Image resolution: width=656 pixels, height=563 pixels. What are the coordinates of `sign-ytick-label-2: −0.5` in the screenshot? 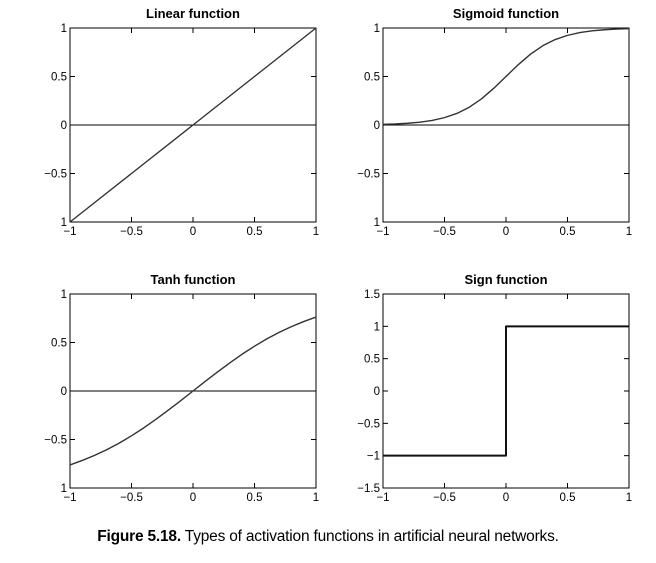 It's located at (368, 424).